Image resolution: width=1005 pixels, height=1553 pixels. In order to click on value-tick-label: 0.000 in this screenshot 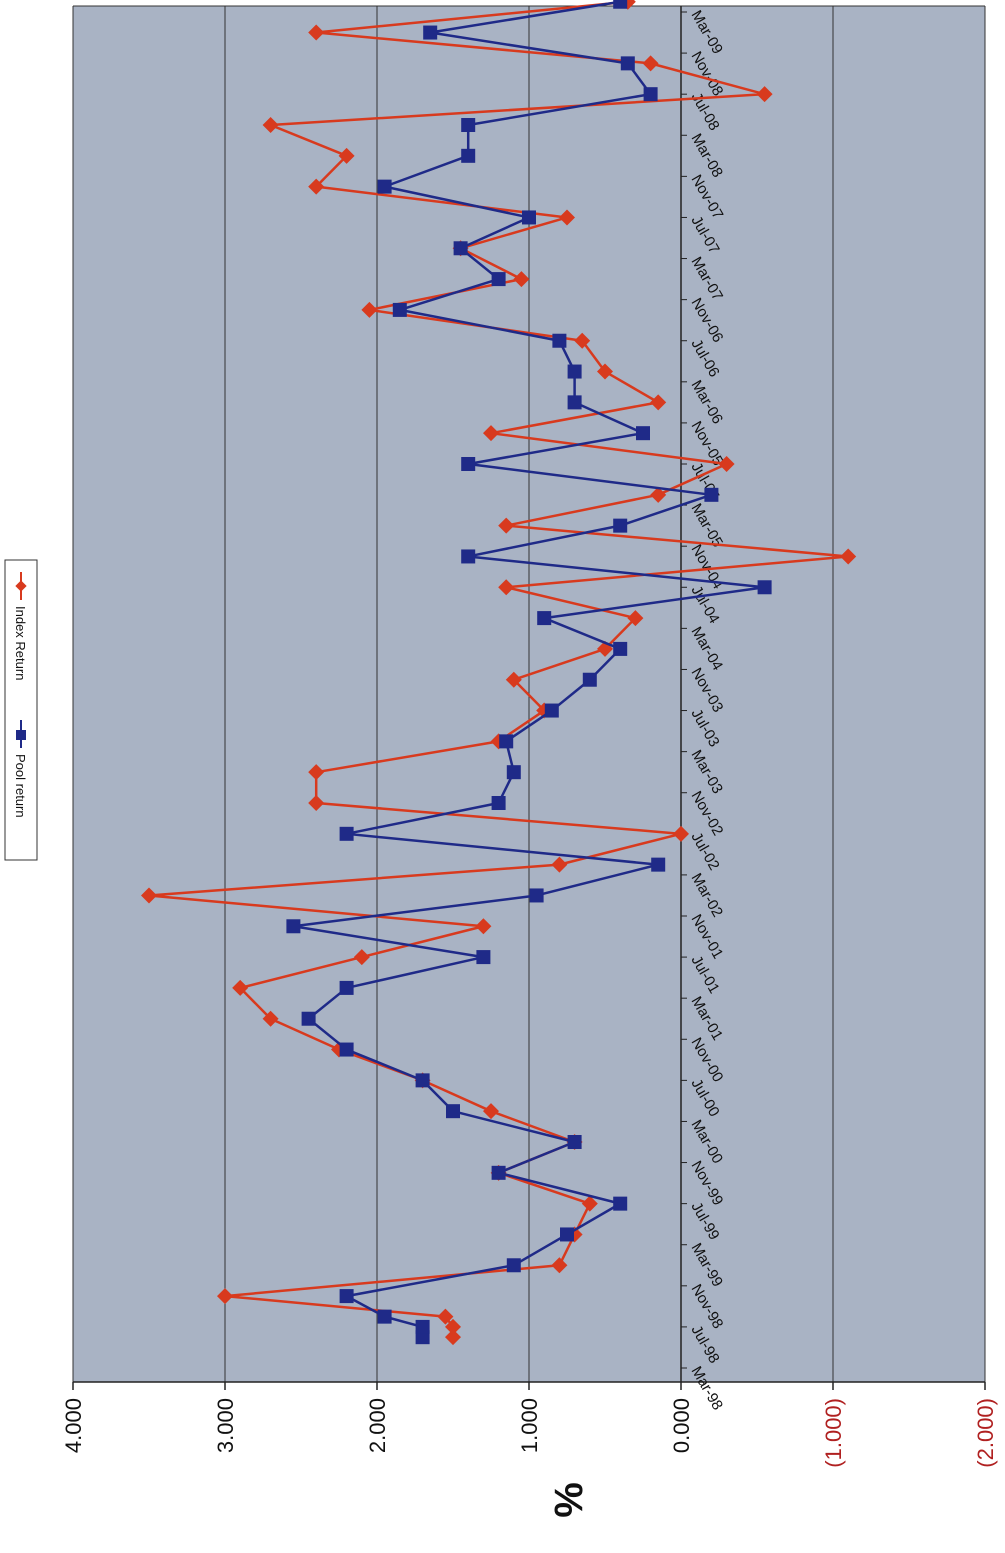, I will do `click(681, 1425)`.